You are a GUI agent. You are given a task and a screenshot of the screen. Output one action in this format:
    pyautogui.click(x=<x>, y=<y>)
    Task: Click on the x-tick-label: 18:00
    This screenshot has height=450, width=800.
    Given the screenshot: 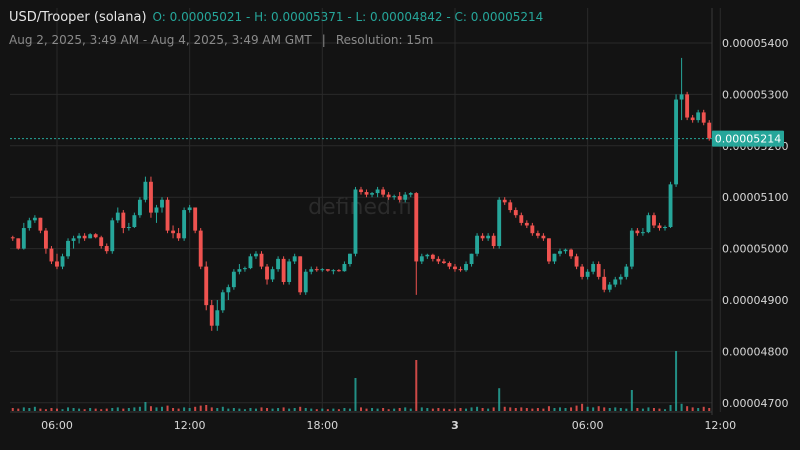 What is the action you would take?
    pyautogui.click(x=322, y=425)
    